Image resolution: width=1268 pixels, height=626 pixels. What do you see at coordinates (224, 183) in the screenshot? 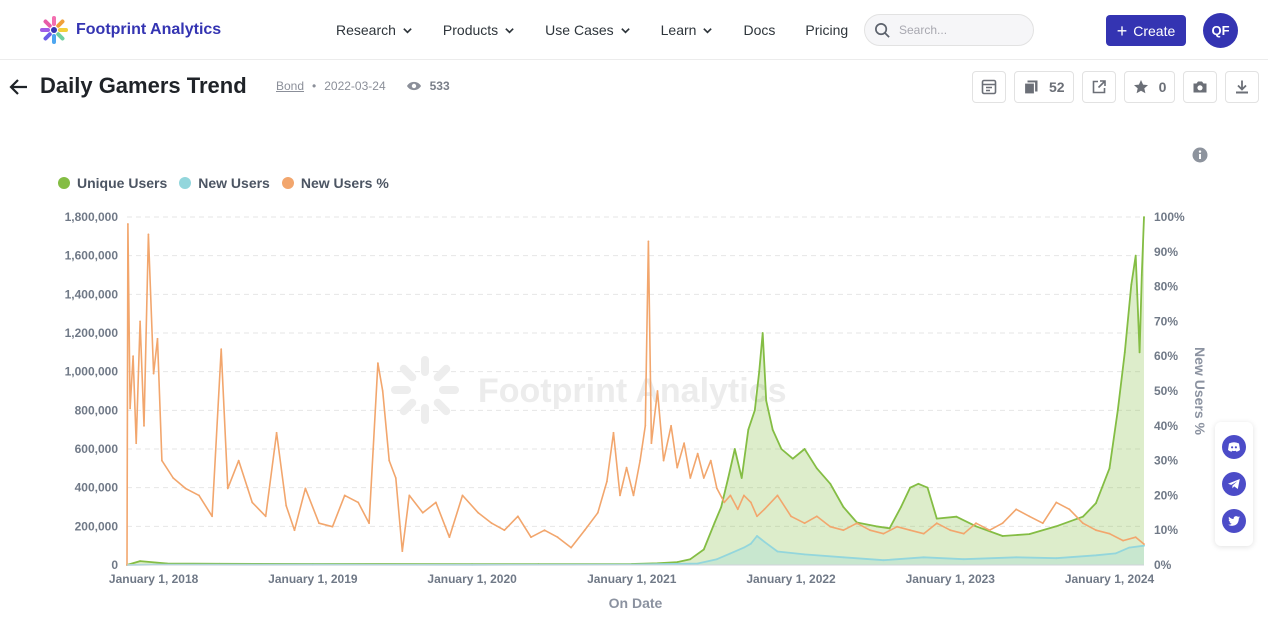
I see `legend-new-users: New Users` at bounding box center [224, 183].